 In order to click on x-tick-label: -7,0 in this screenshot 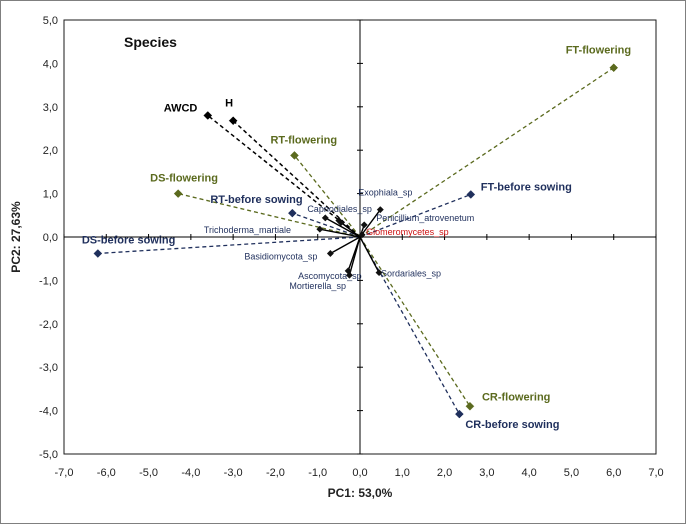, I will do `click(64, 473)`.